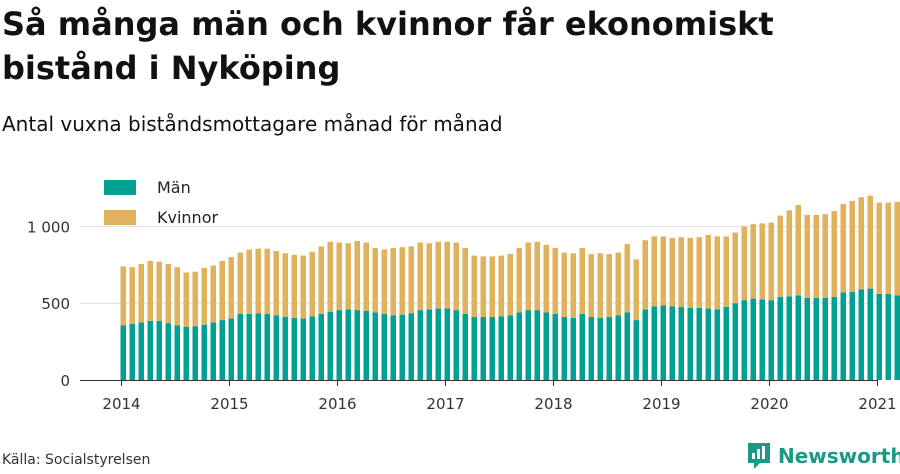 Image resolution: width=900 pixels, height=474 pixels. Describe the element at coordinates (121, 404) in the screenshot. I see `x-tick-label: 2014` at that location.